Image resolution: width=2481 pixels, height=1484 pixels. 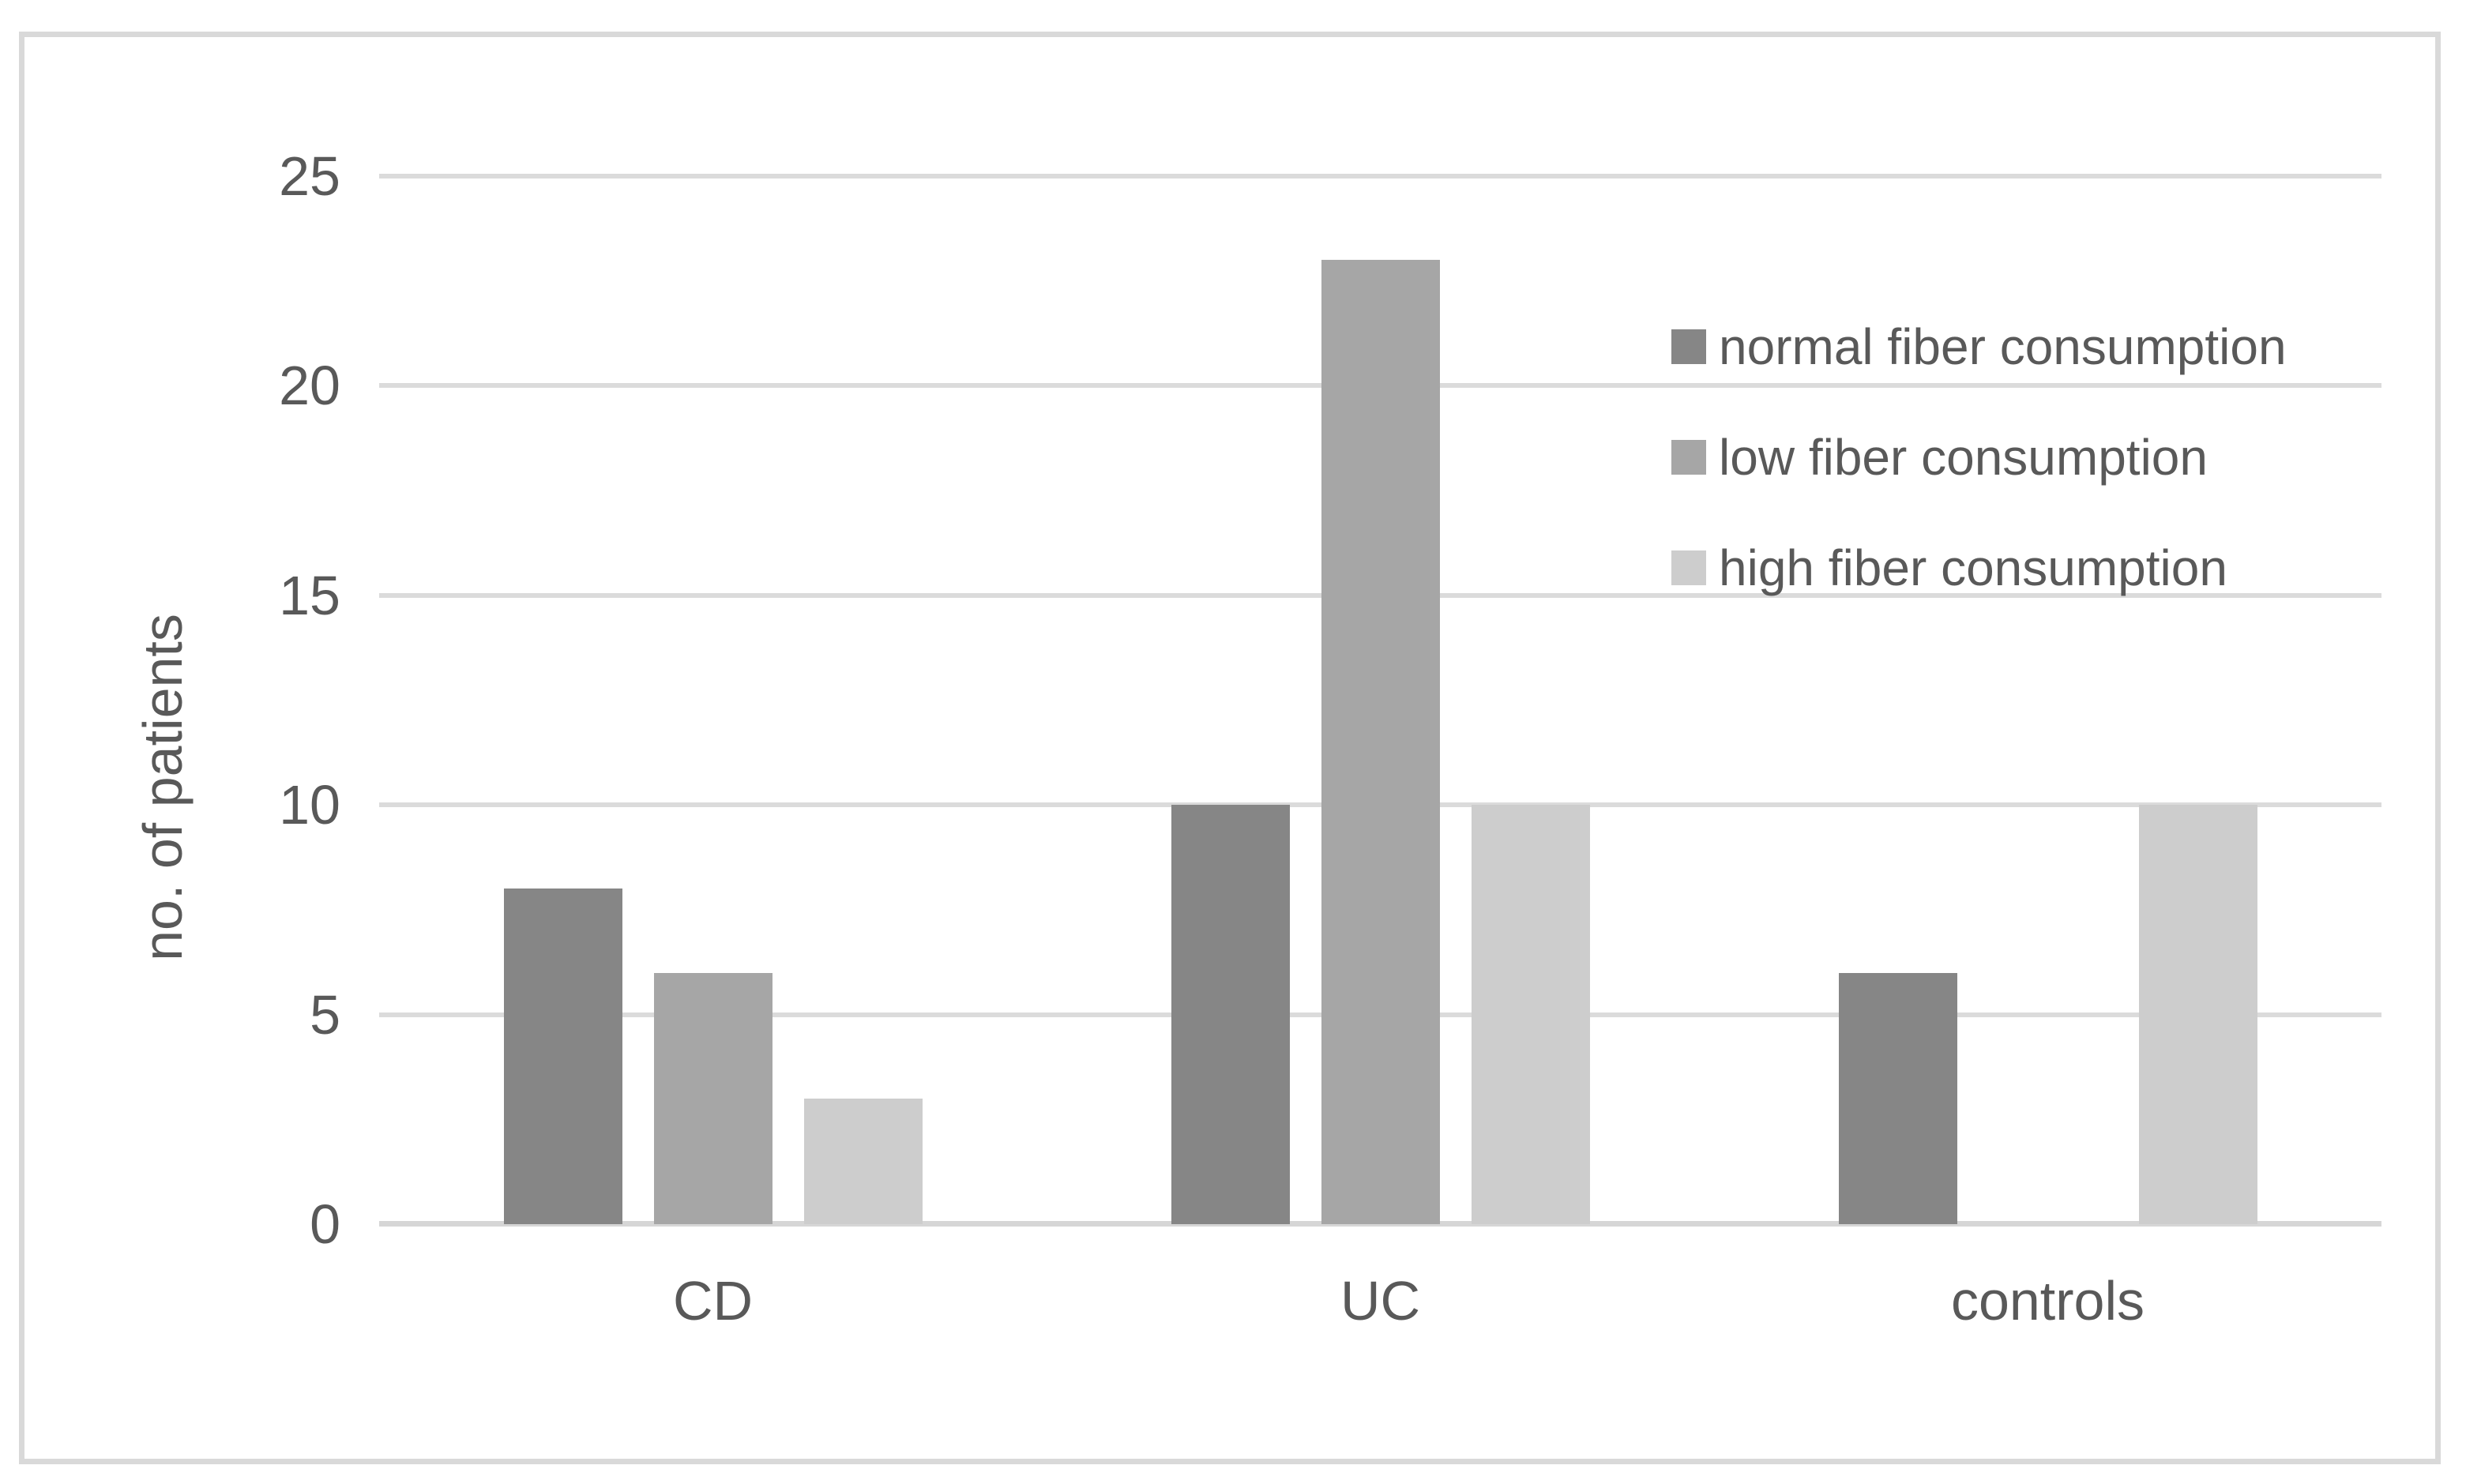 I want to click on x-category-label-UC: UC, so click(x=1380, y=1301).